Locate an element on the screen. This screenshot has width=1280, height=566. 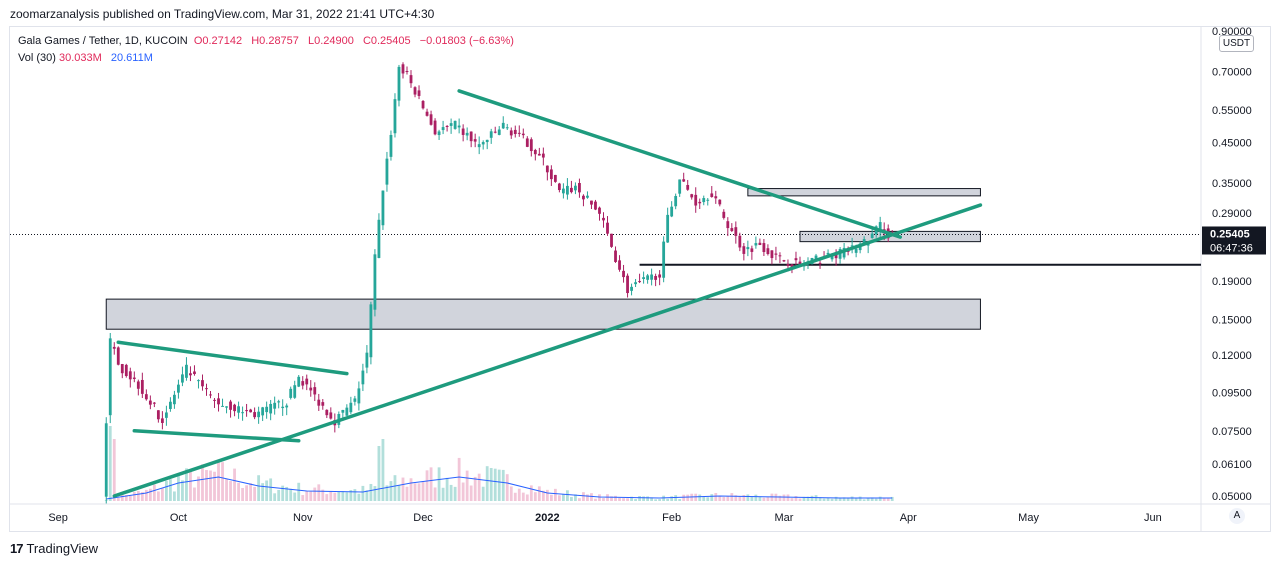
y-tick-label: 0.35000 is located at coordinates (1232, 184).